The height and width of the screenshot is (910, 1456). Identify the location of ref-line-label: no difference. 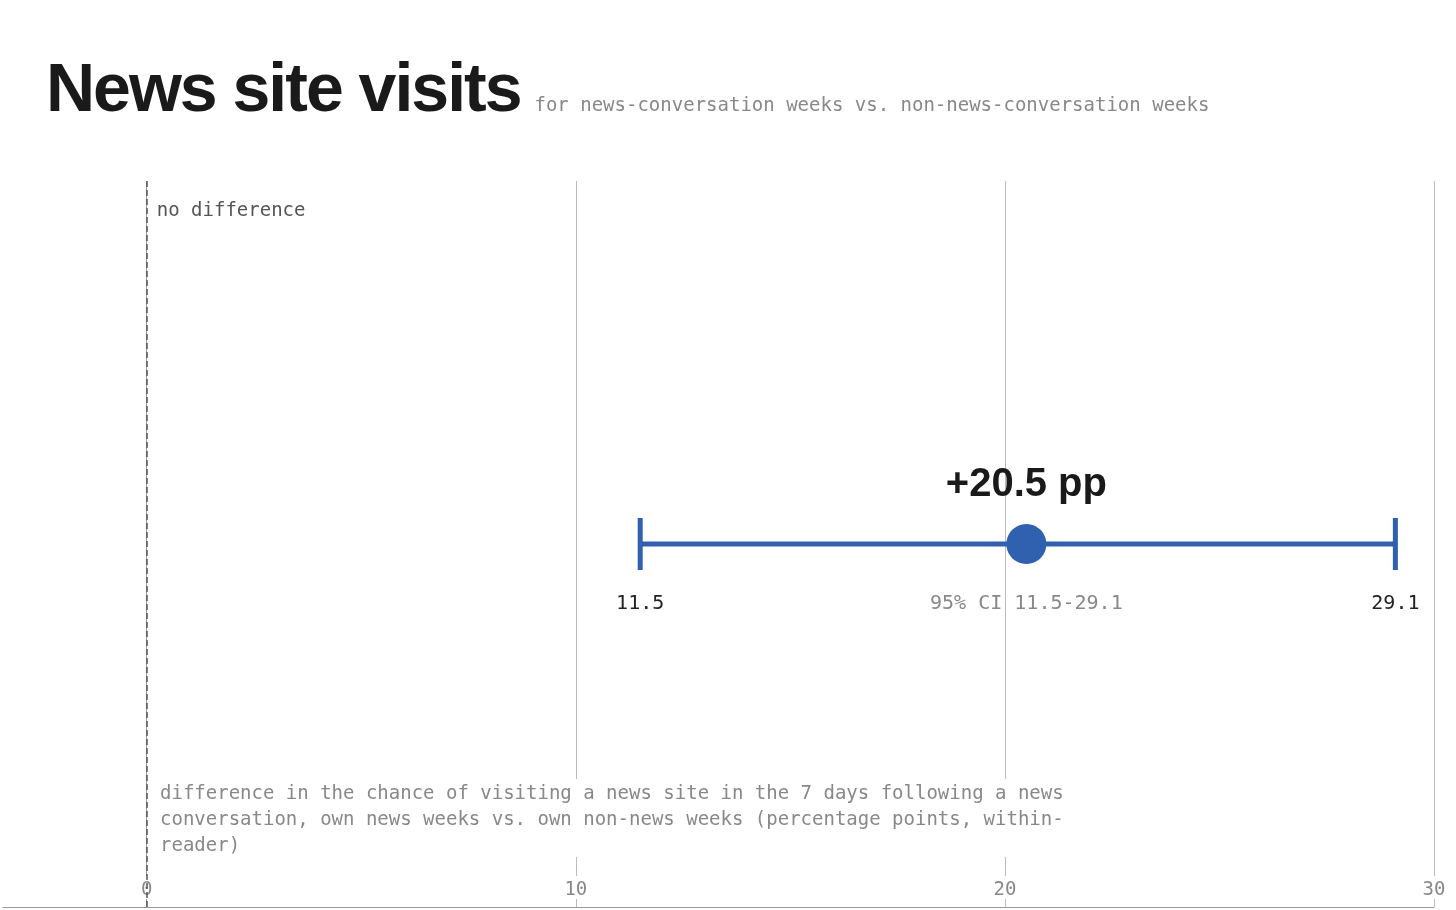
(231, 208).